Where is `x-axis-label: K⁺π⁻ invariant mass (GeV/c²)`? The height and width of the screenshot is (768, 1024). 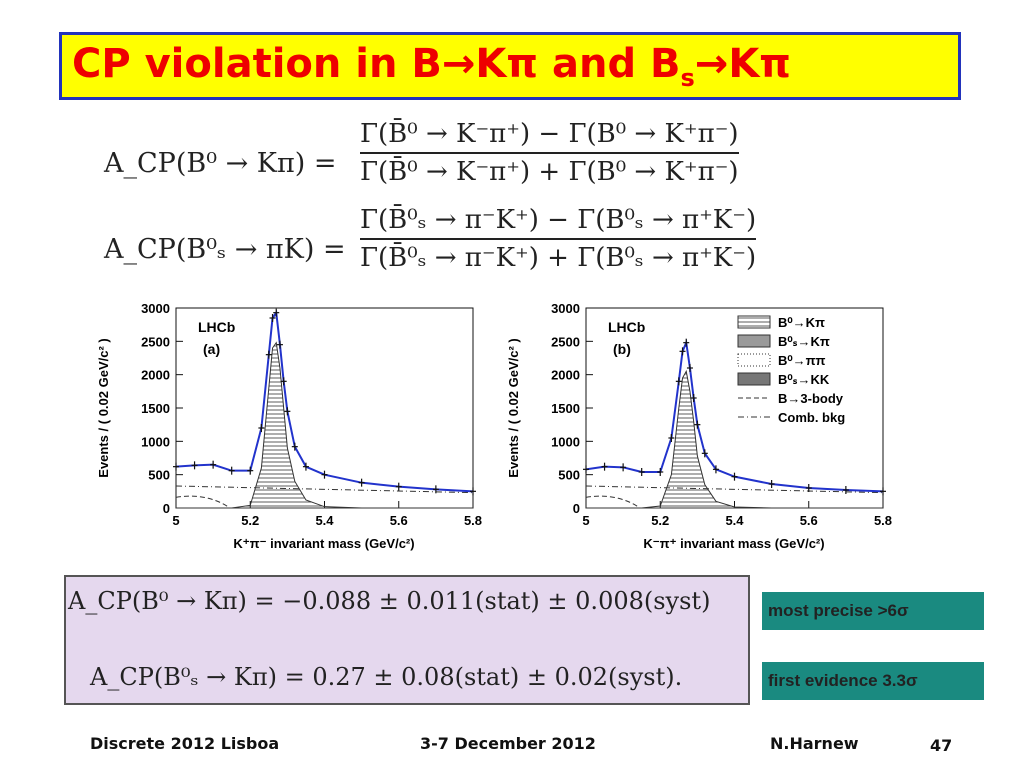
x-axis-label: K⁺π⁻ invariant mass (GeV/c²) is located at coordinates (323, 543).